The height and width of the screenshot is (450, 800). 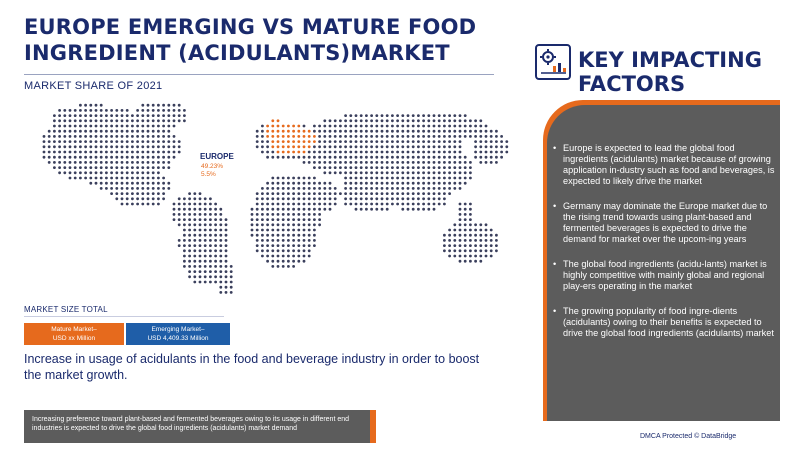 I want to click on subtitle: MARKET SHARE OF 2021, so click(x=93, y=86).